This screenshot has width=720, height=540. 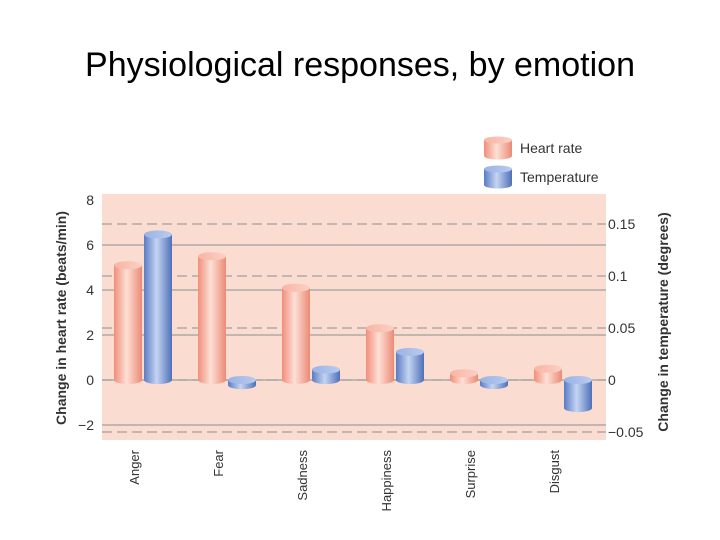 What do you see at coordinates (218, 462) in the screenshot?
I see `category-label: Fear` at bounding box center [218, 462].